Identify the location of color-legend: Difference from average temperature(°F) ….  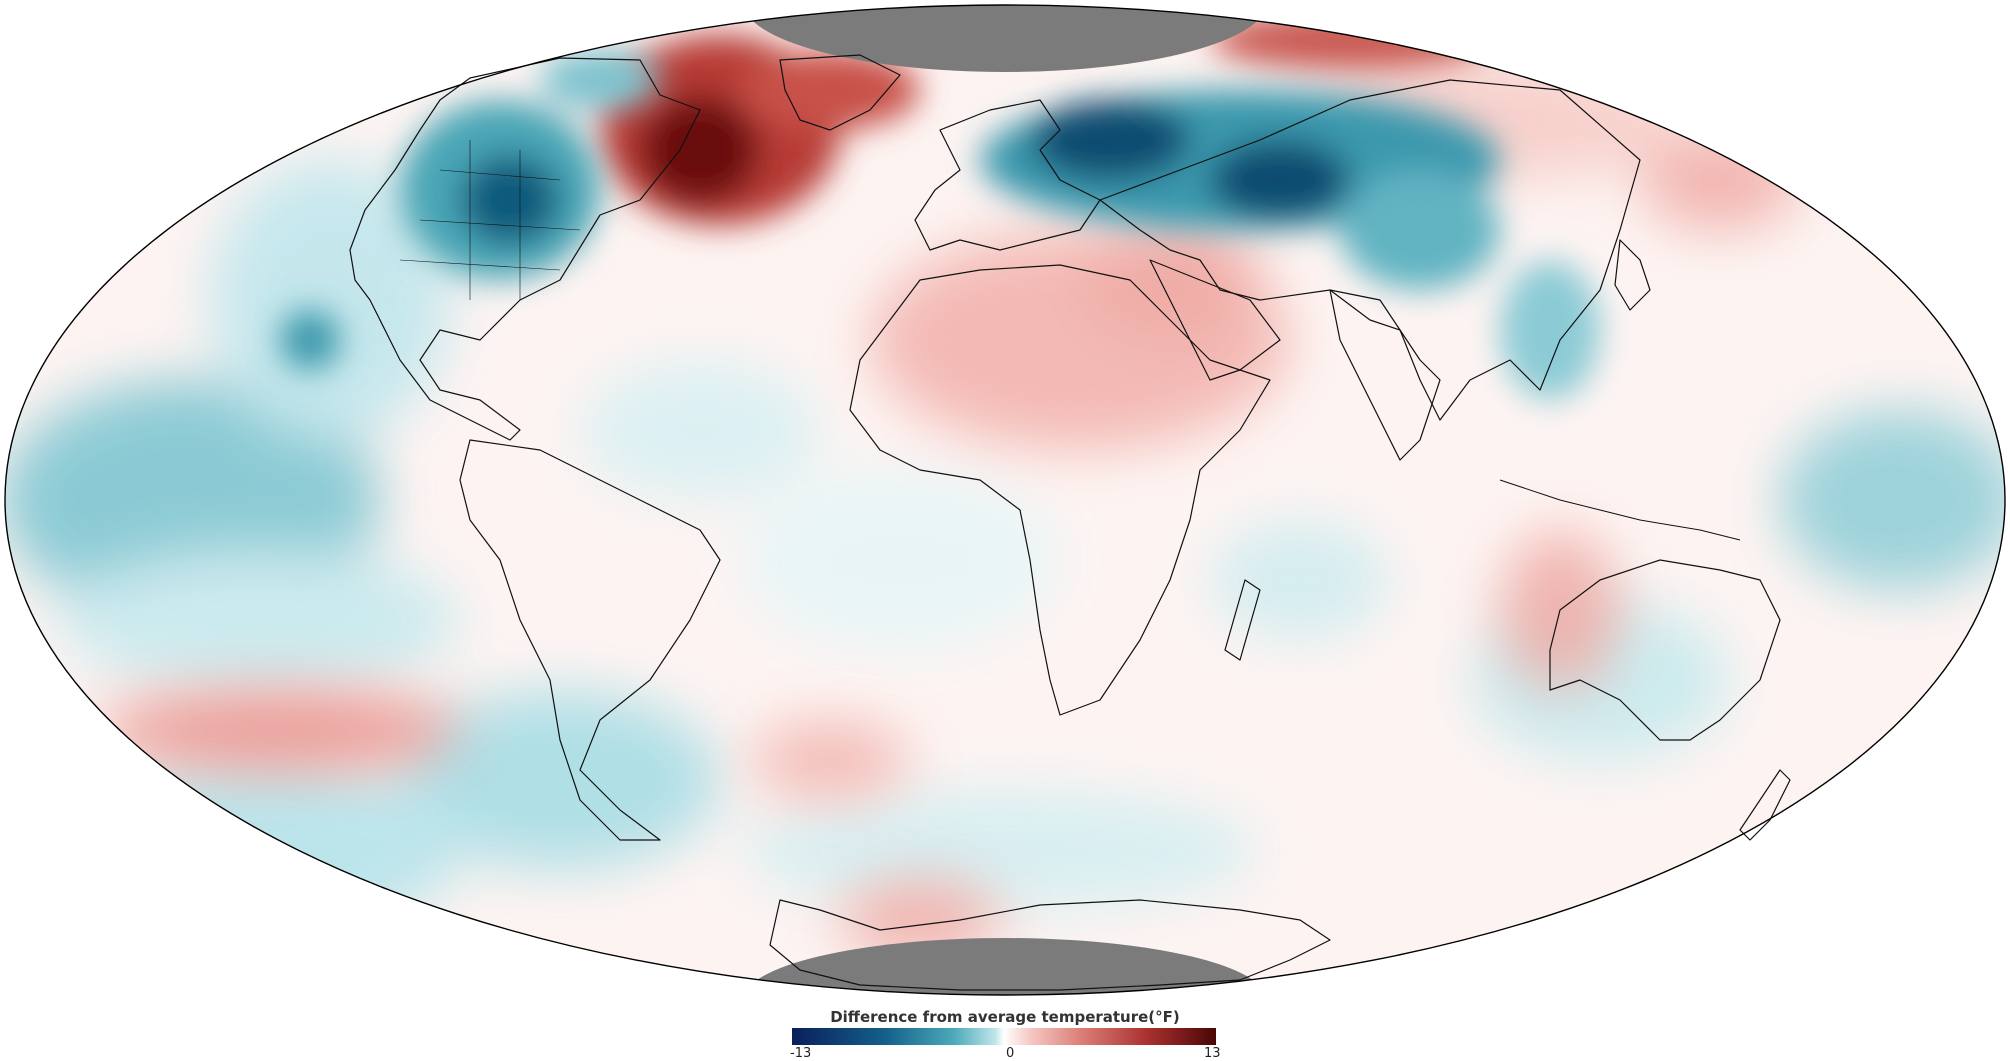
(1005, 1030).